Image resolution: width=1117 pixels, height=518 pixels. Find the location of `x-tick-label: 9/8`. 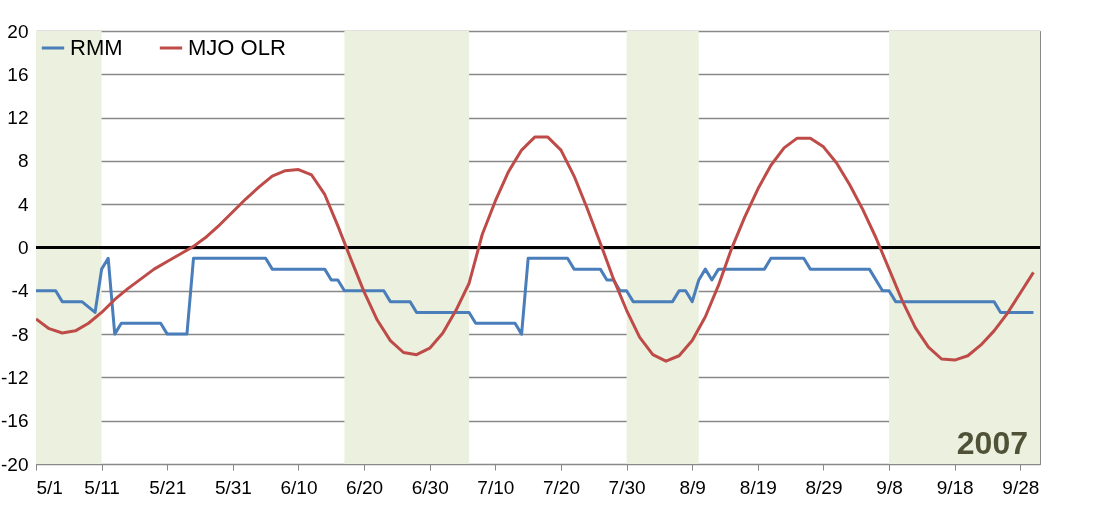

x-tick-label: 9/8 is located at coordinates (889, 487).